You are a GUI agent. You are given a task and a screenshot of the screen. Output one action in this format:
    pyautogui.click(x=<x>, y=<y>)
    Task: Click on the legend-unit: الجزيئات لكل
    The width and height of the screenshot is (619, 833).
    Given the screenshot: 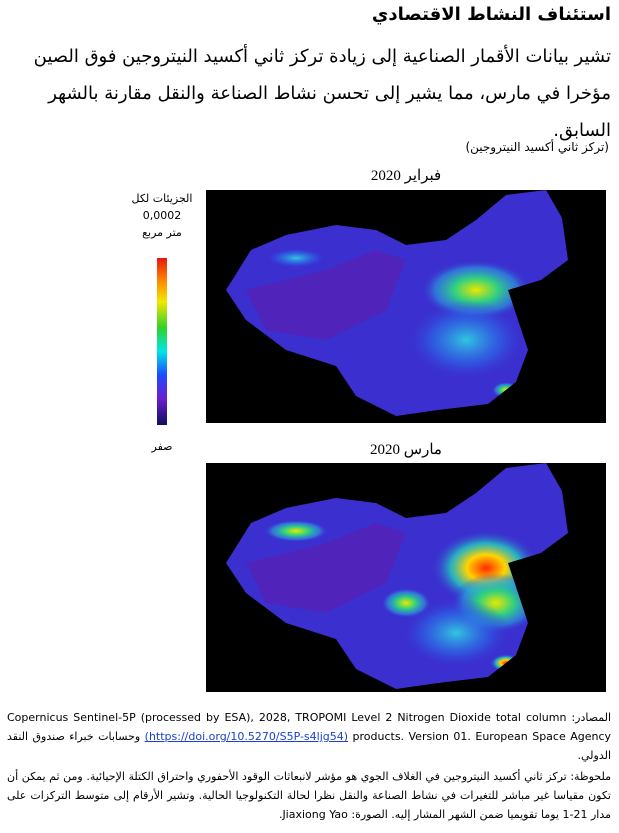 What is the action you would take?
    pyautogui.click(x=162, y=198)
    